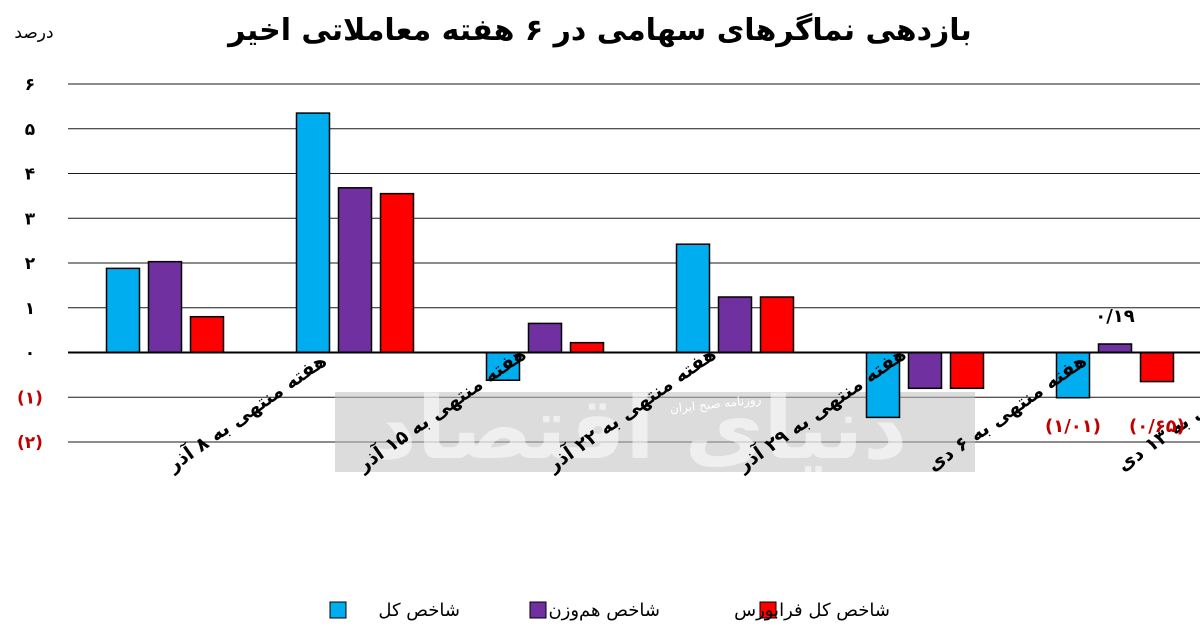 The height and width of the screenshot is (641, 1200). I want to click on y-tick-label-0: ۶, so click(30, 85).